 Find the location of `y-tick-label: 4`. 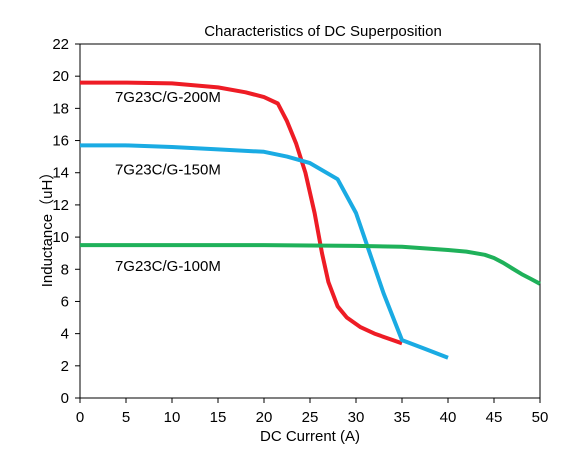

y-tick-label: 4 is located at coordinates (65, 334).